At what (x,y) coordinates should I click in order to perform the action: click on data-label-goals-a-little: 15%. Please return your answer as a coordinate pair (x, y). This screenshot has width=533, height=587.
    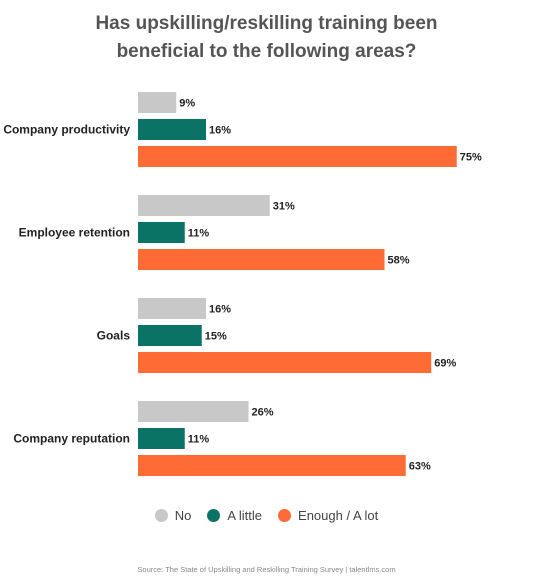
    Looking at the image, I should click on (216, 337).